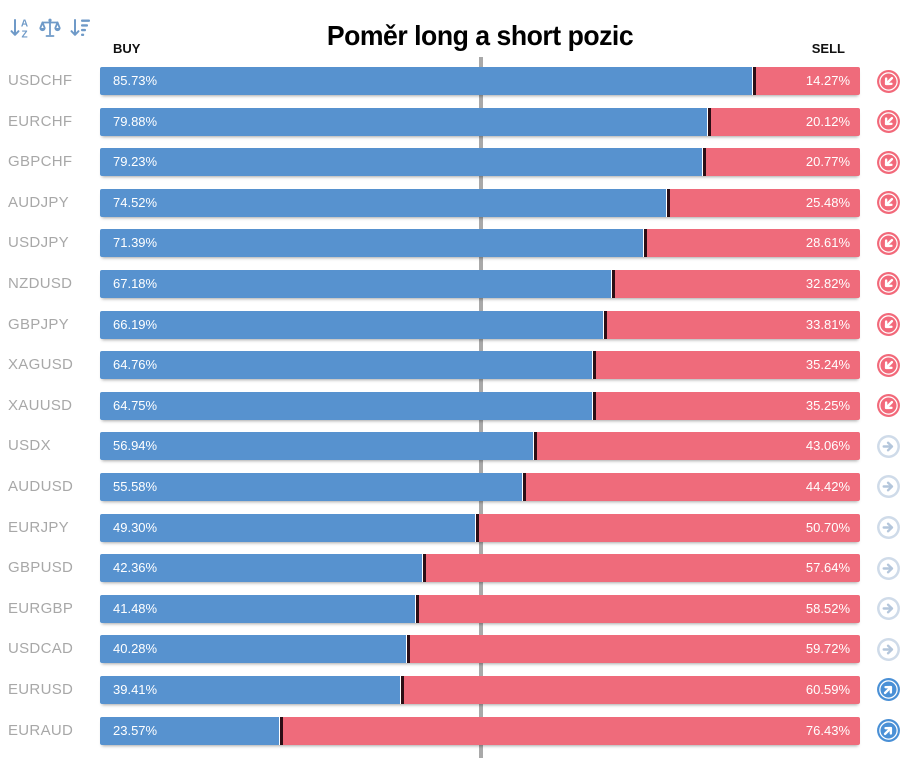 The height and width of the screenshot is (769, 917). Describe the element at coordinates (404, 121) in the screenshot. I see `buy-bar-segment: 79.88%` at that location.